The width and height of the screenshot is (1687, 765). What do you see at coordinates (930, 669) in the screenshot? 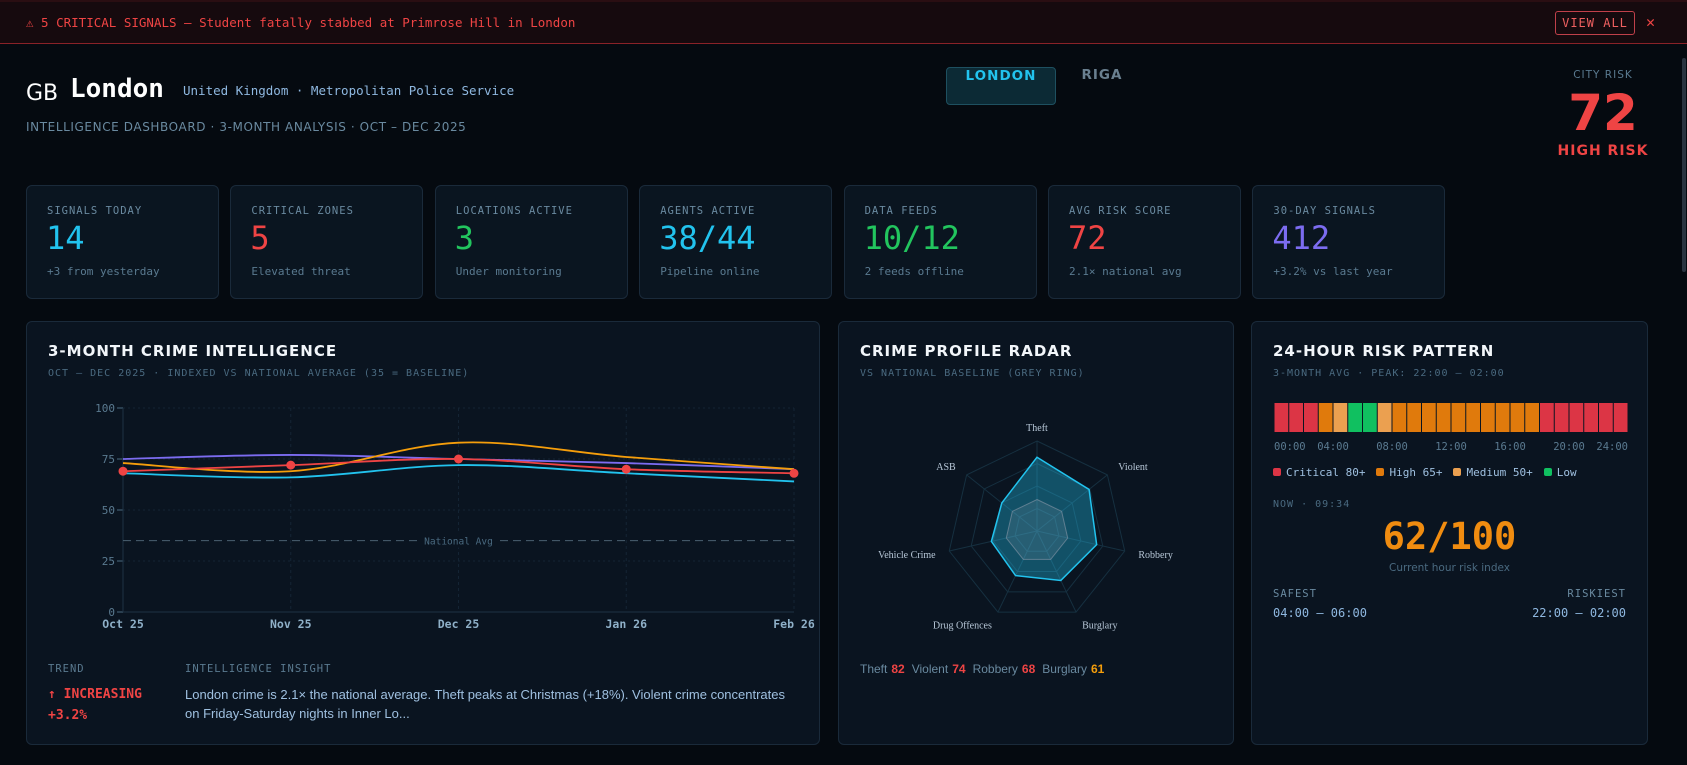
I see `radar-summary-label: Violent` at bounding box center [930, 669].